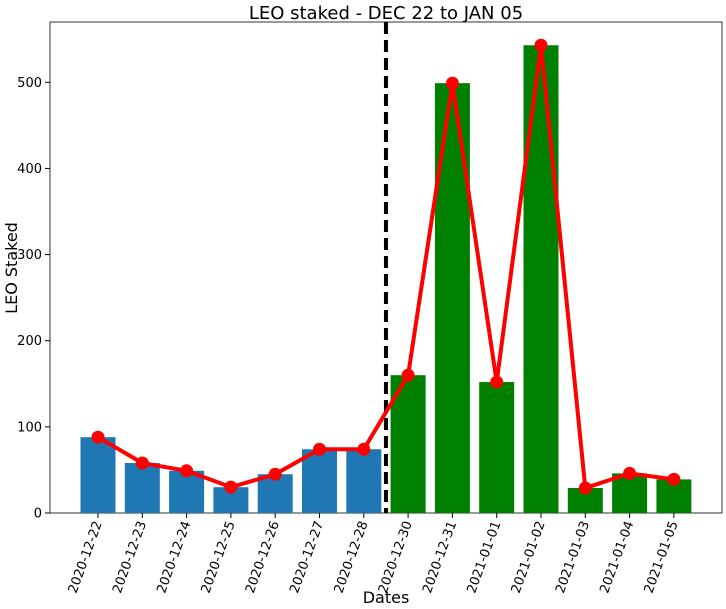 This screenshot has width=726, height=609. What do you see at coordinates (307, 557) in the screenshot?
I see `x-tick-label: 2020-12-27` at bounding box center [307, 557].